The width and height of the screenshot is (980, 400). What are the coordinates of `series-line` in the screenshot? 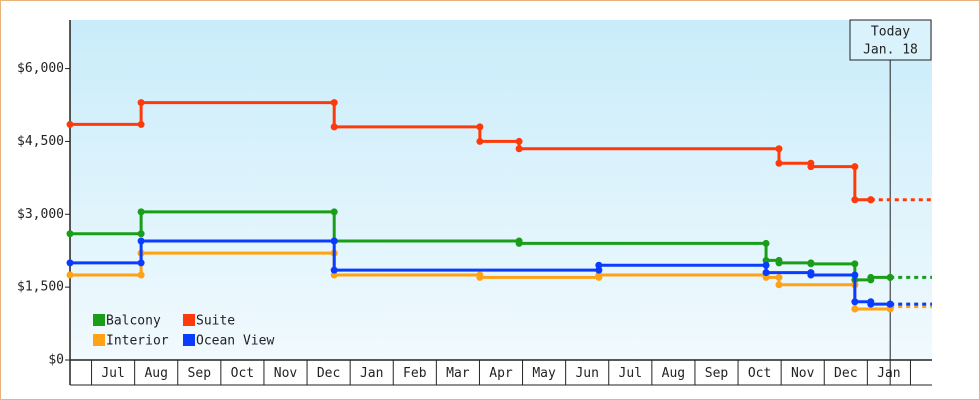 It's located at (480, 272).